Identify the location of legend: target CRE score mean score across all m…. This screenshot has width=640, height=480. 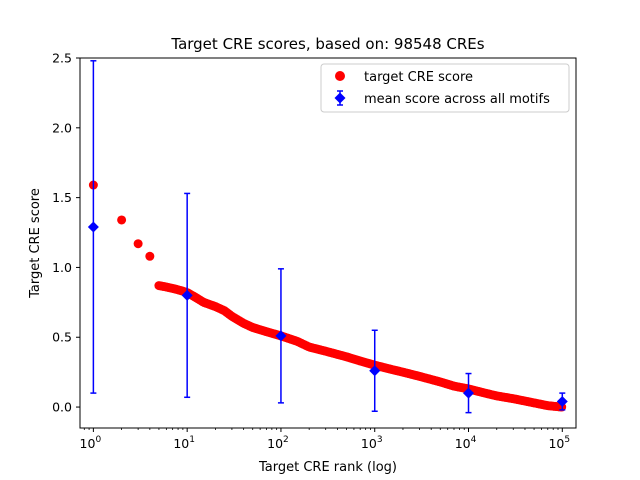
(445, 88).